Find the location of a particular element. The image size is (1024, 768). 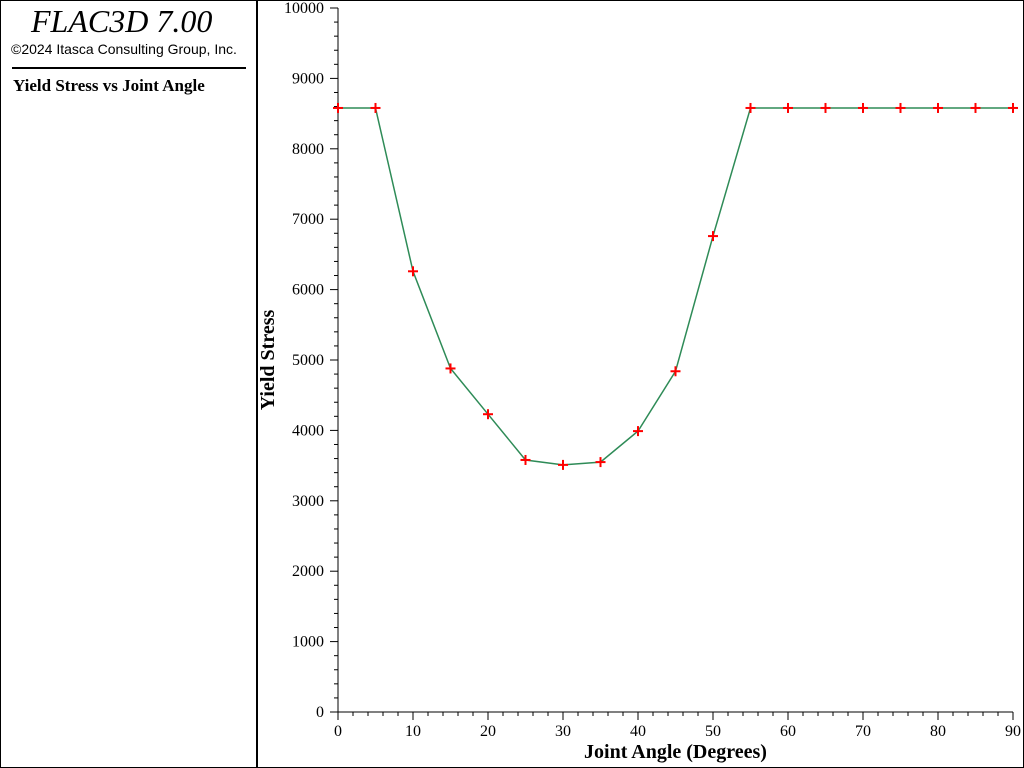

y-tick-label: 7000 is located at coordinates (308, 219).